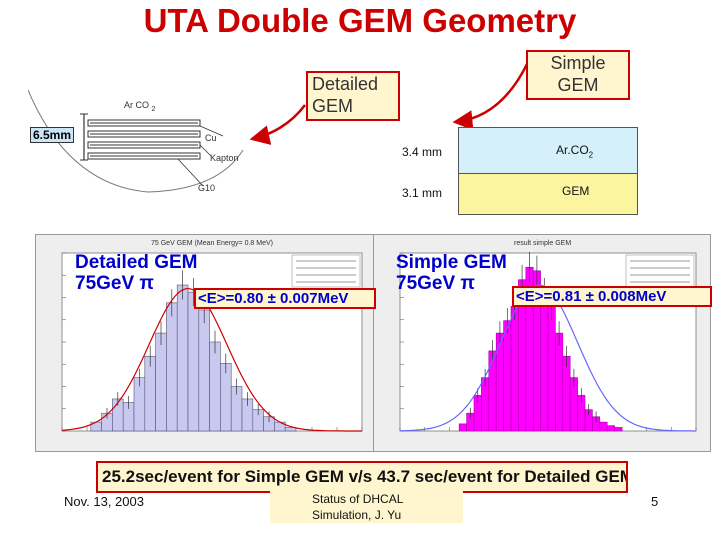  What do you see at coordinates (277, 124) in the screenshot?
I see `detailed-gem-arrow` at bounding box center [277, 124].